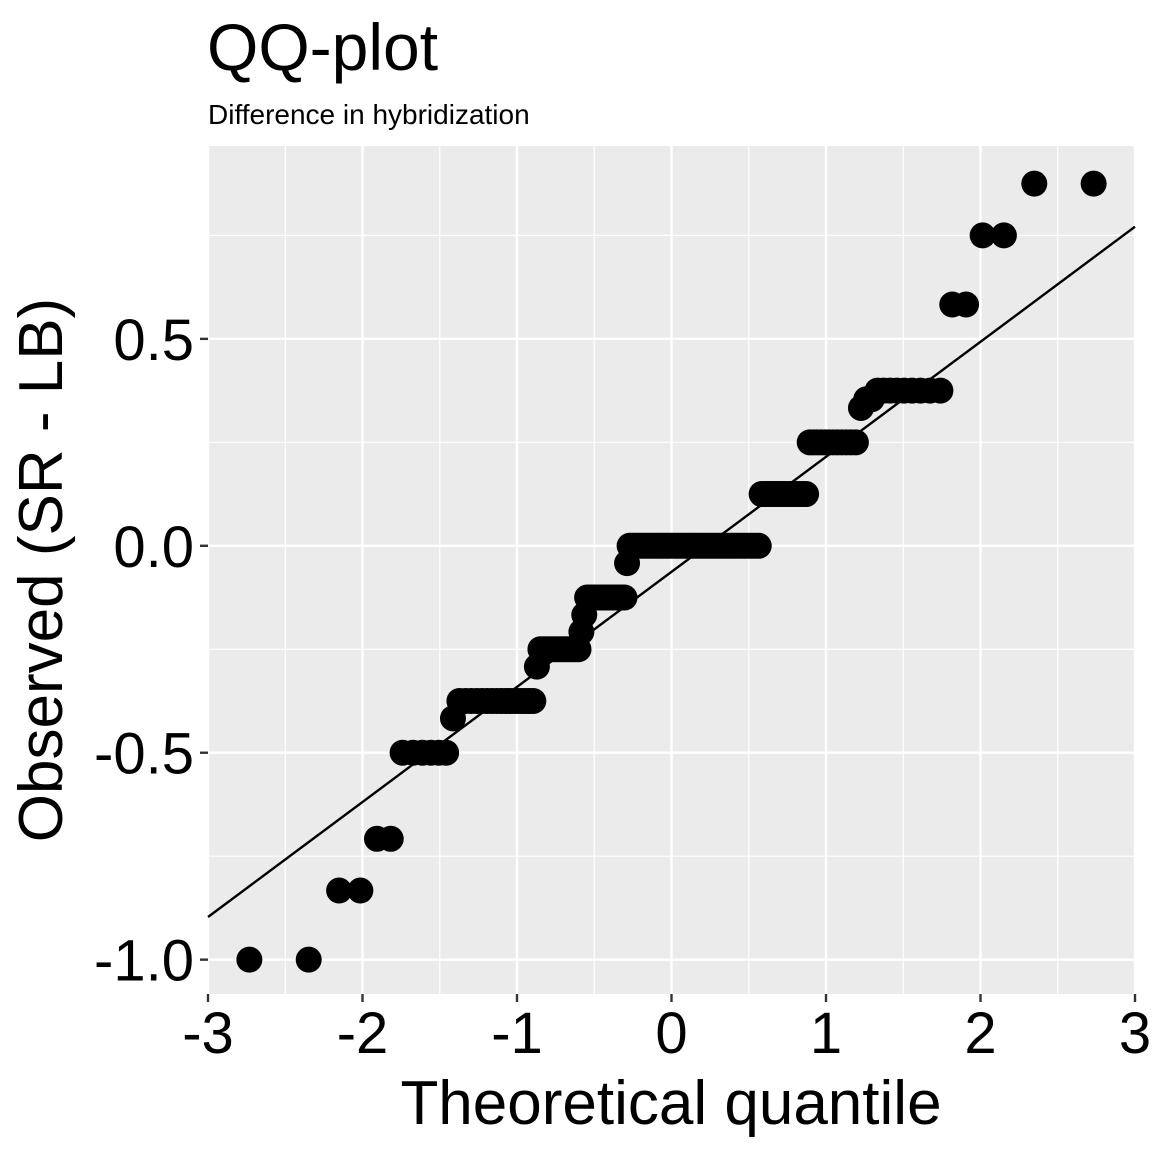  Describe the element at coordinates (208, 1033) in the screenshot. I see `x-tick-label: -3` at that location.